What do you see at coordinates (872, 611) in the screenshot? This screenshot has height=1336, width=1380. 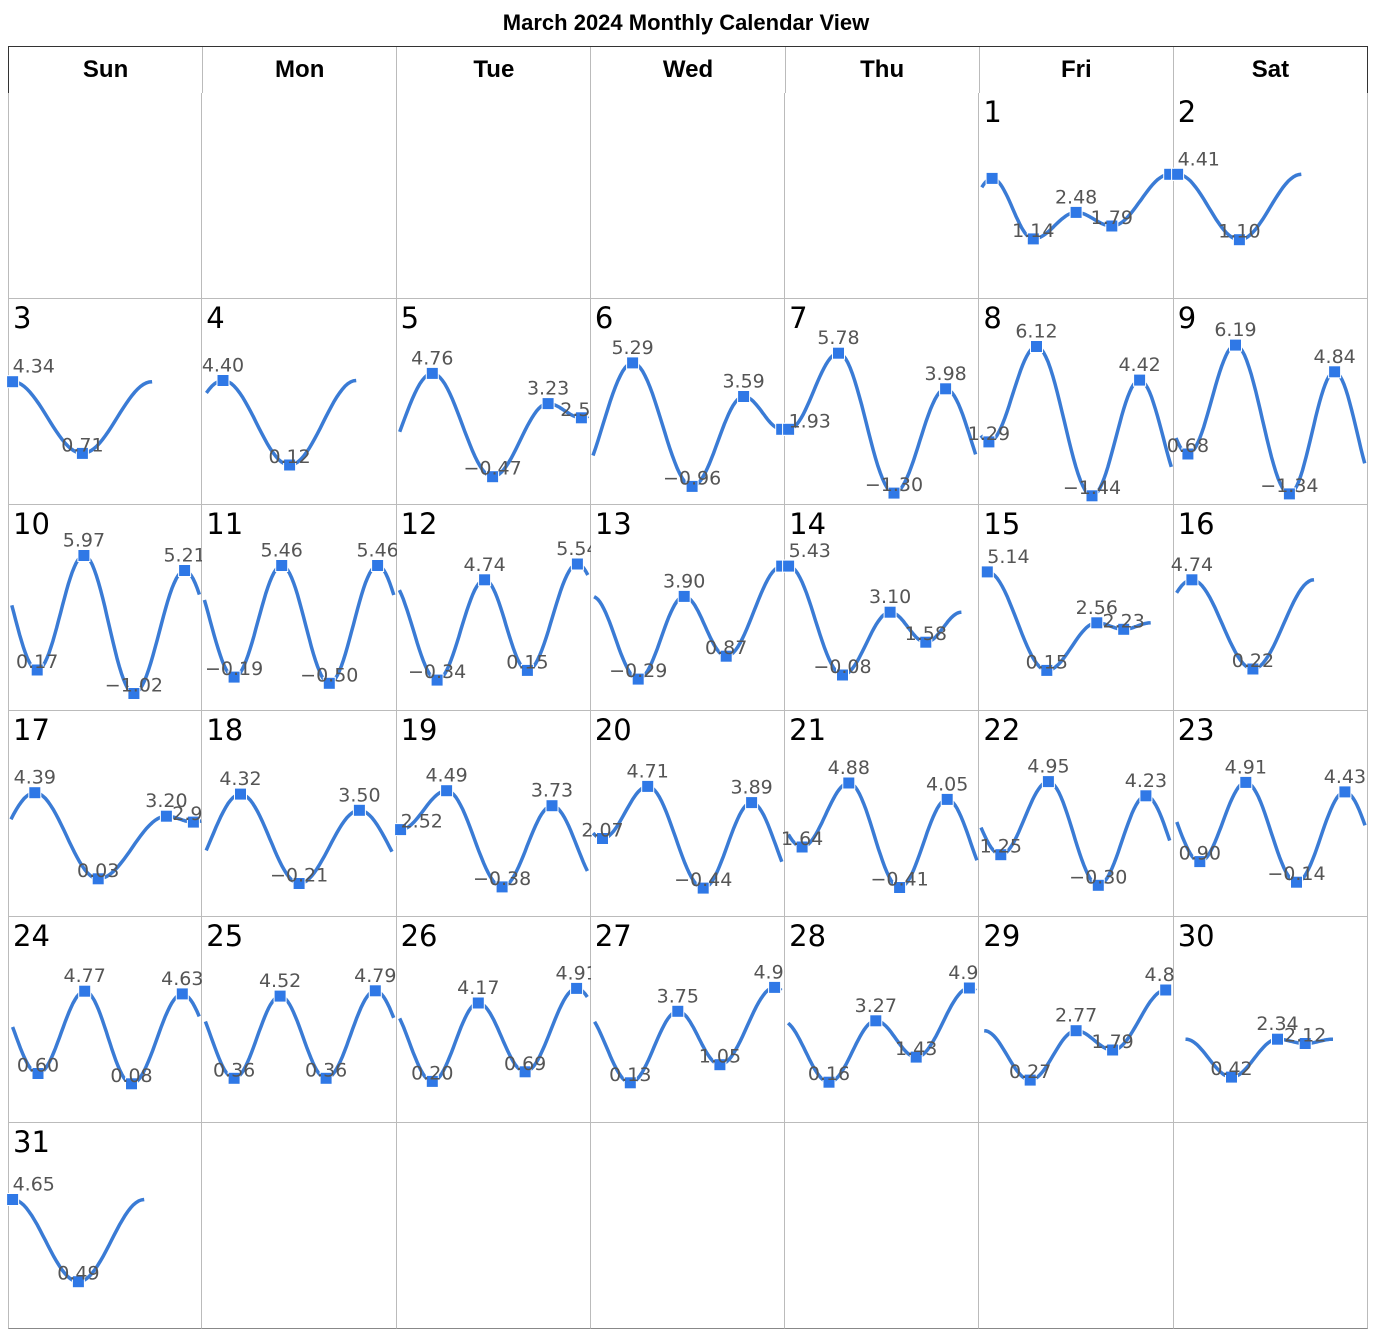 I see `tide-chart: 5.43 −0.08 3.10 1.58` at bounding box center [872, 611].